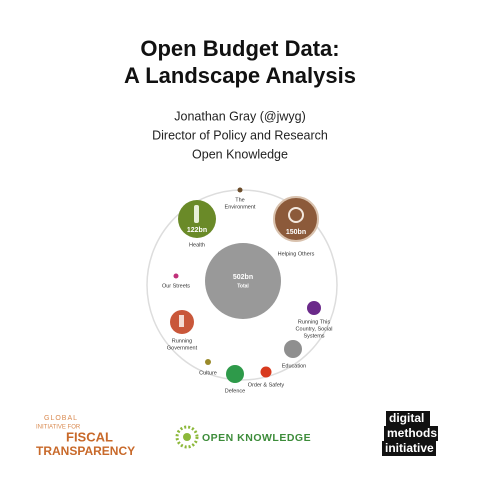 The image size is (480, 480). I want to click on center-circle, so click(243, 281).